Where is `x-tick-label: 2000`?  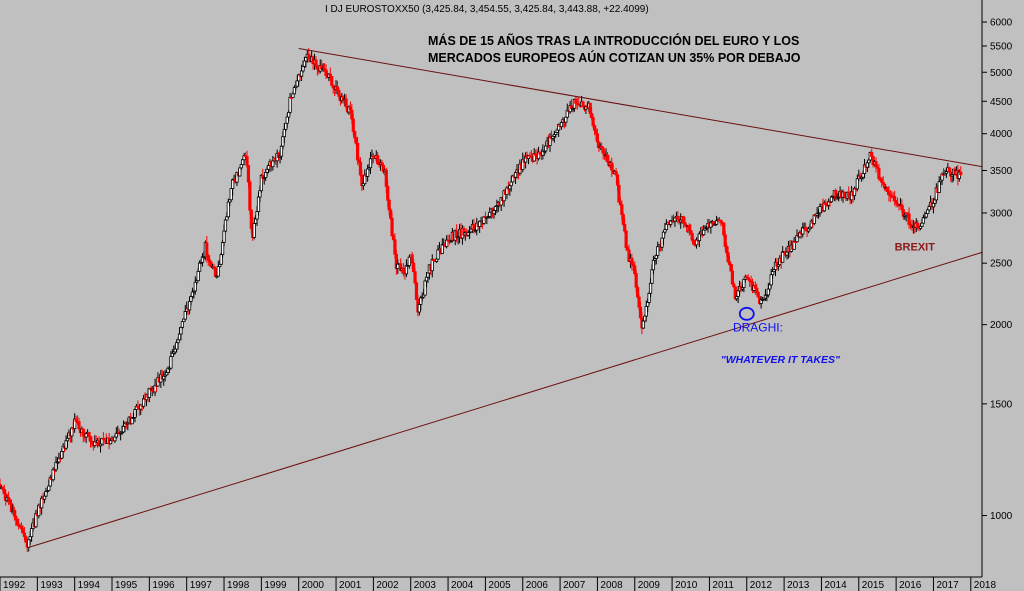 x-tick-label: 2000 is located at coordinates (313, 585).